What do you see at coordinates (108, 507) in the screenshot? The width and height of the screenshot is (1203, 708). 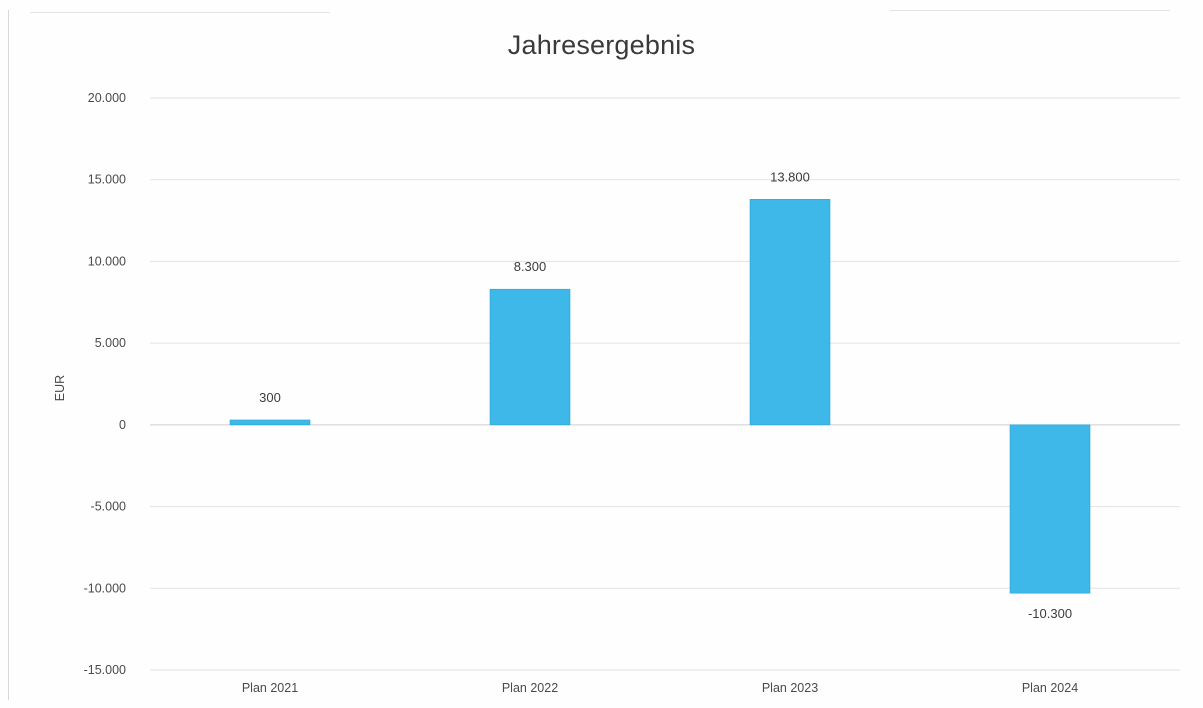 I see `y-tick-label: -5.000` at bounding box center [108, 507].